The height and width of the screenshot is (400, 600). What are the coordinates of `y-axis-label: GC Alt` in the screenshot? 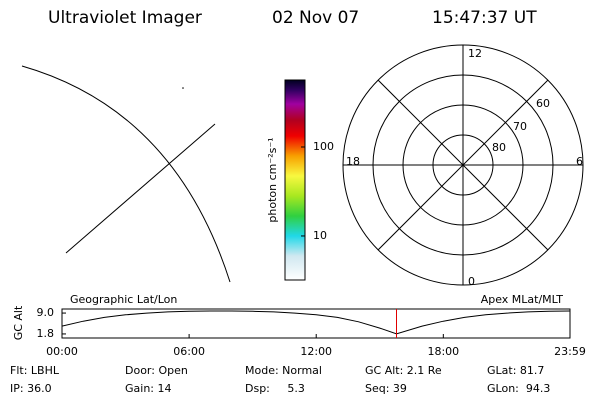 It's located at (18, 322).